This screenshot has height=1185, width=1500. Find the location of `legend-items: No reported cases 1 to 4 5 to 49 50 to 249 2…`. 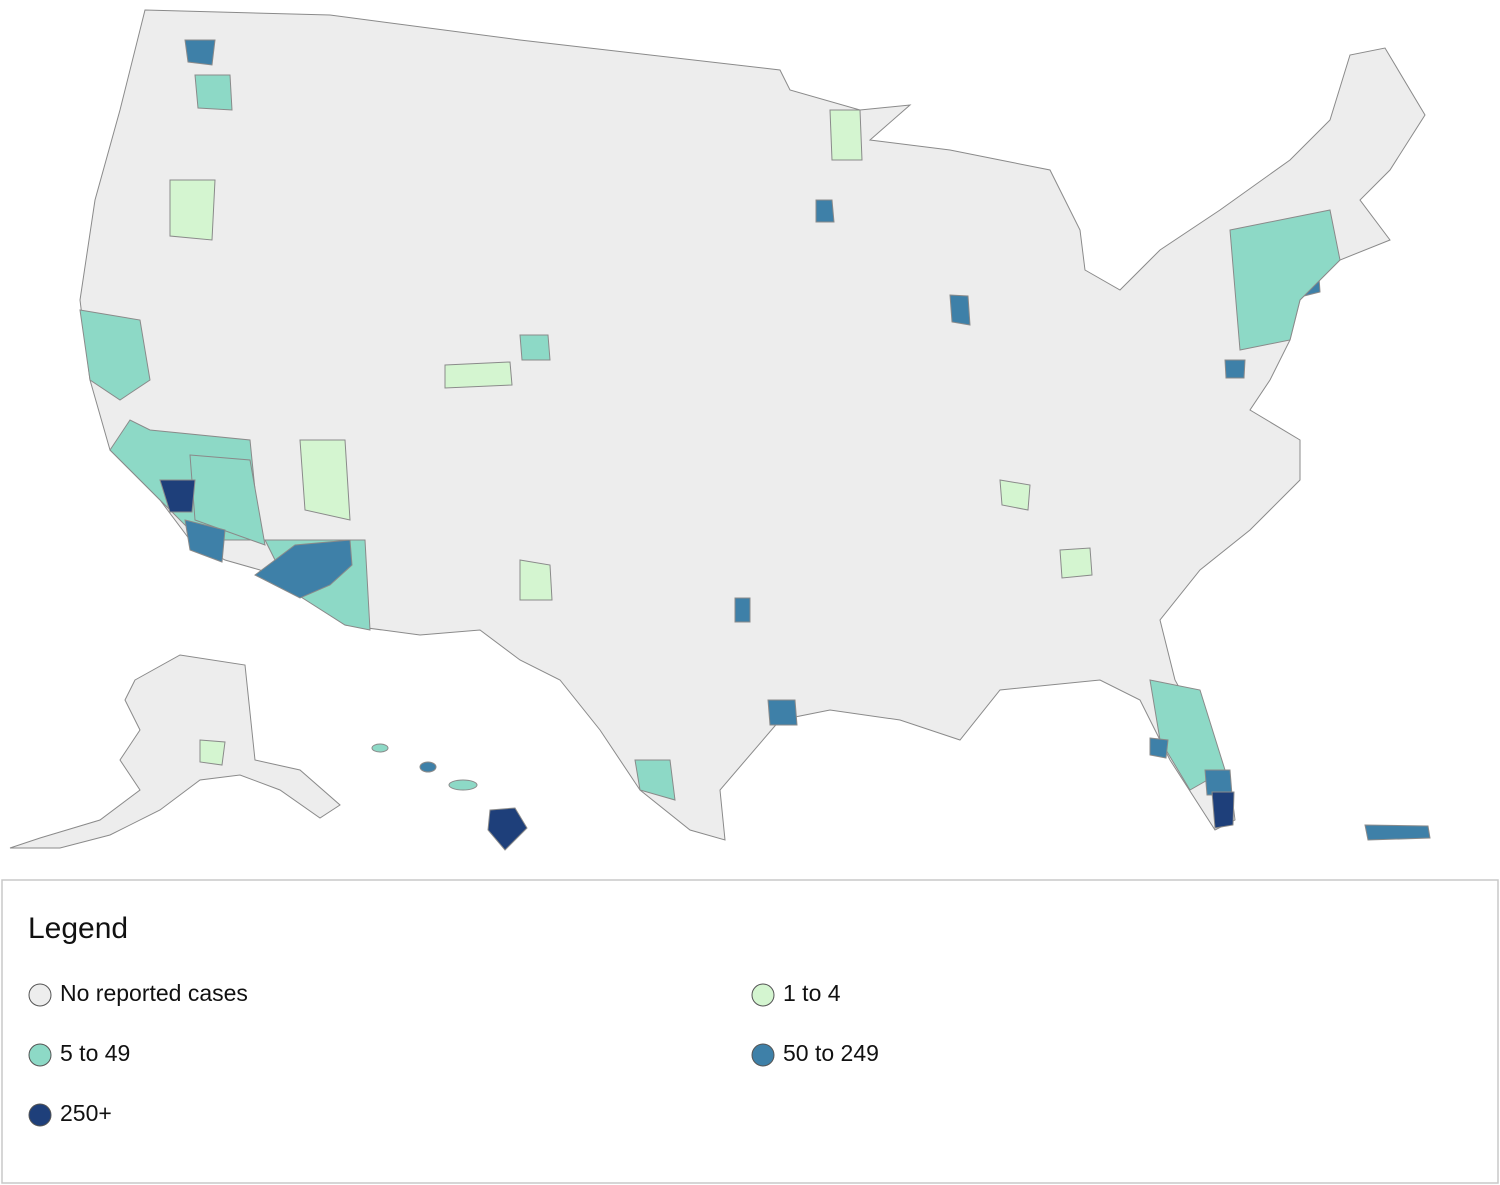

legend-items: No reported cases 1 to 4 5 to 49 50 to 249 2… is located at coordinates (453, 1053).